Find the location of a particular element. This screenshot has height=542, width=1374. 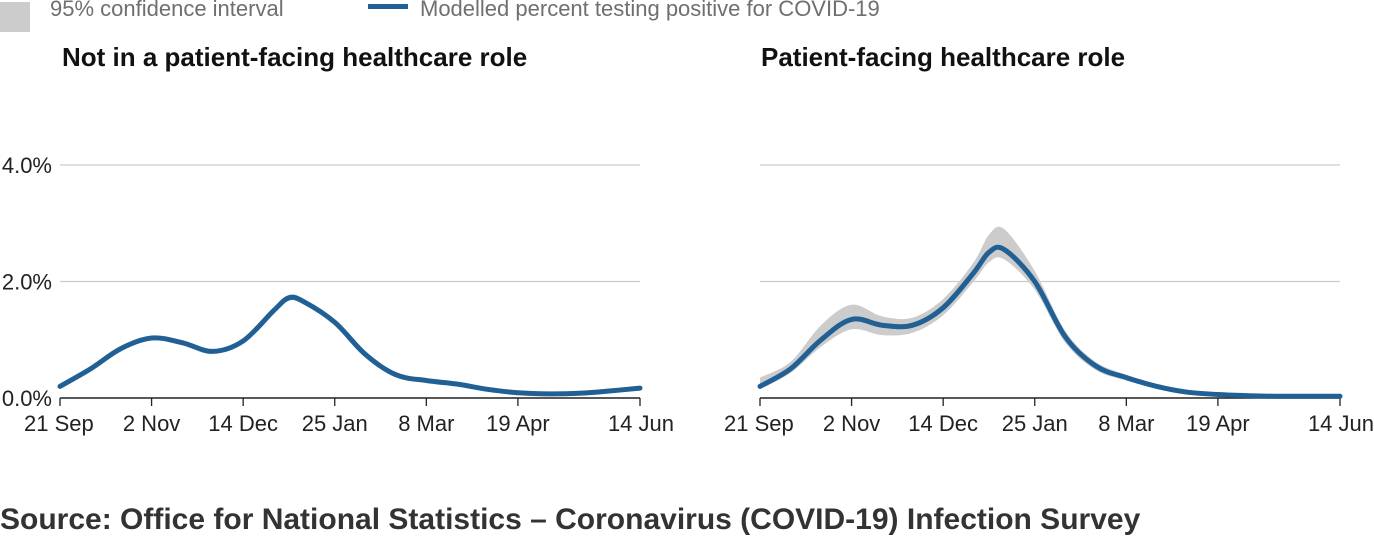

right-panel-title: Patient-facing healthcare role is located at coordinates (943, 57).